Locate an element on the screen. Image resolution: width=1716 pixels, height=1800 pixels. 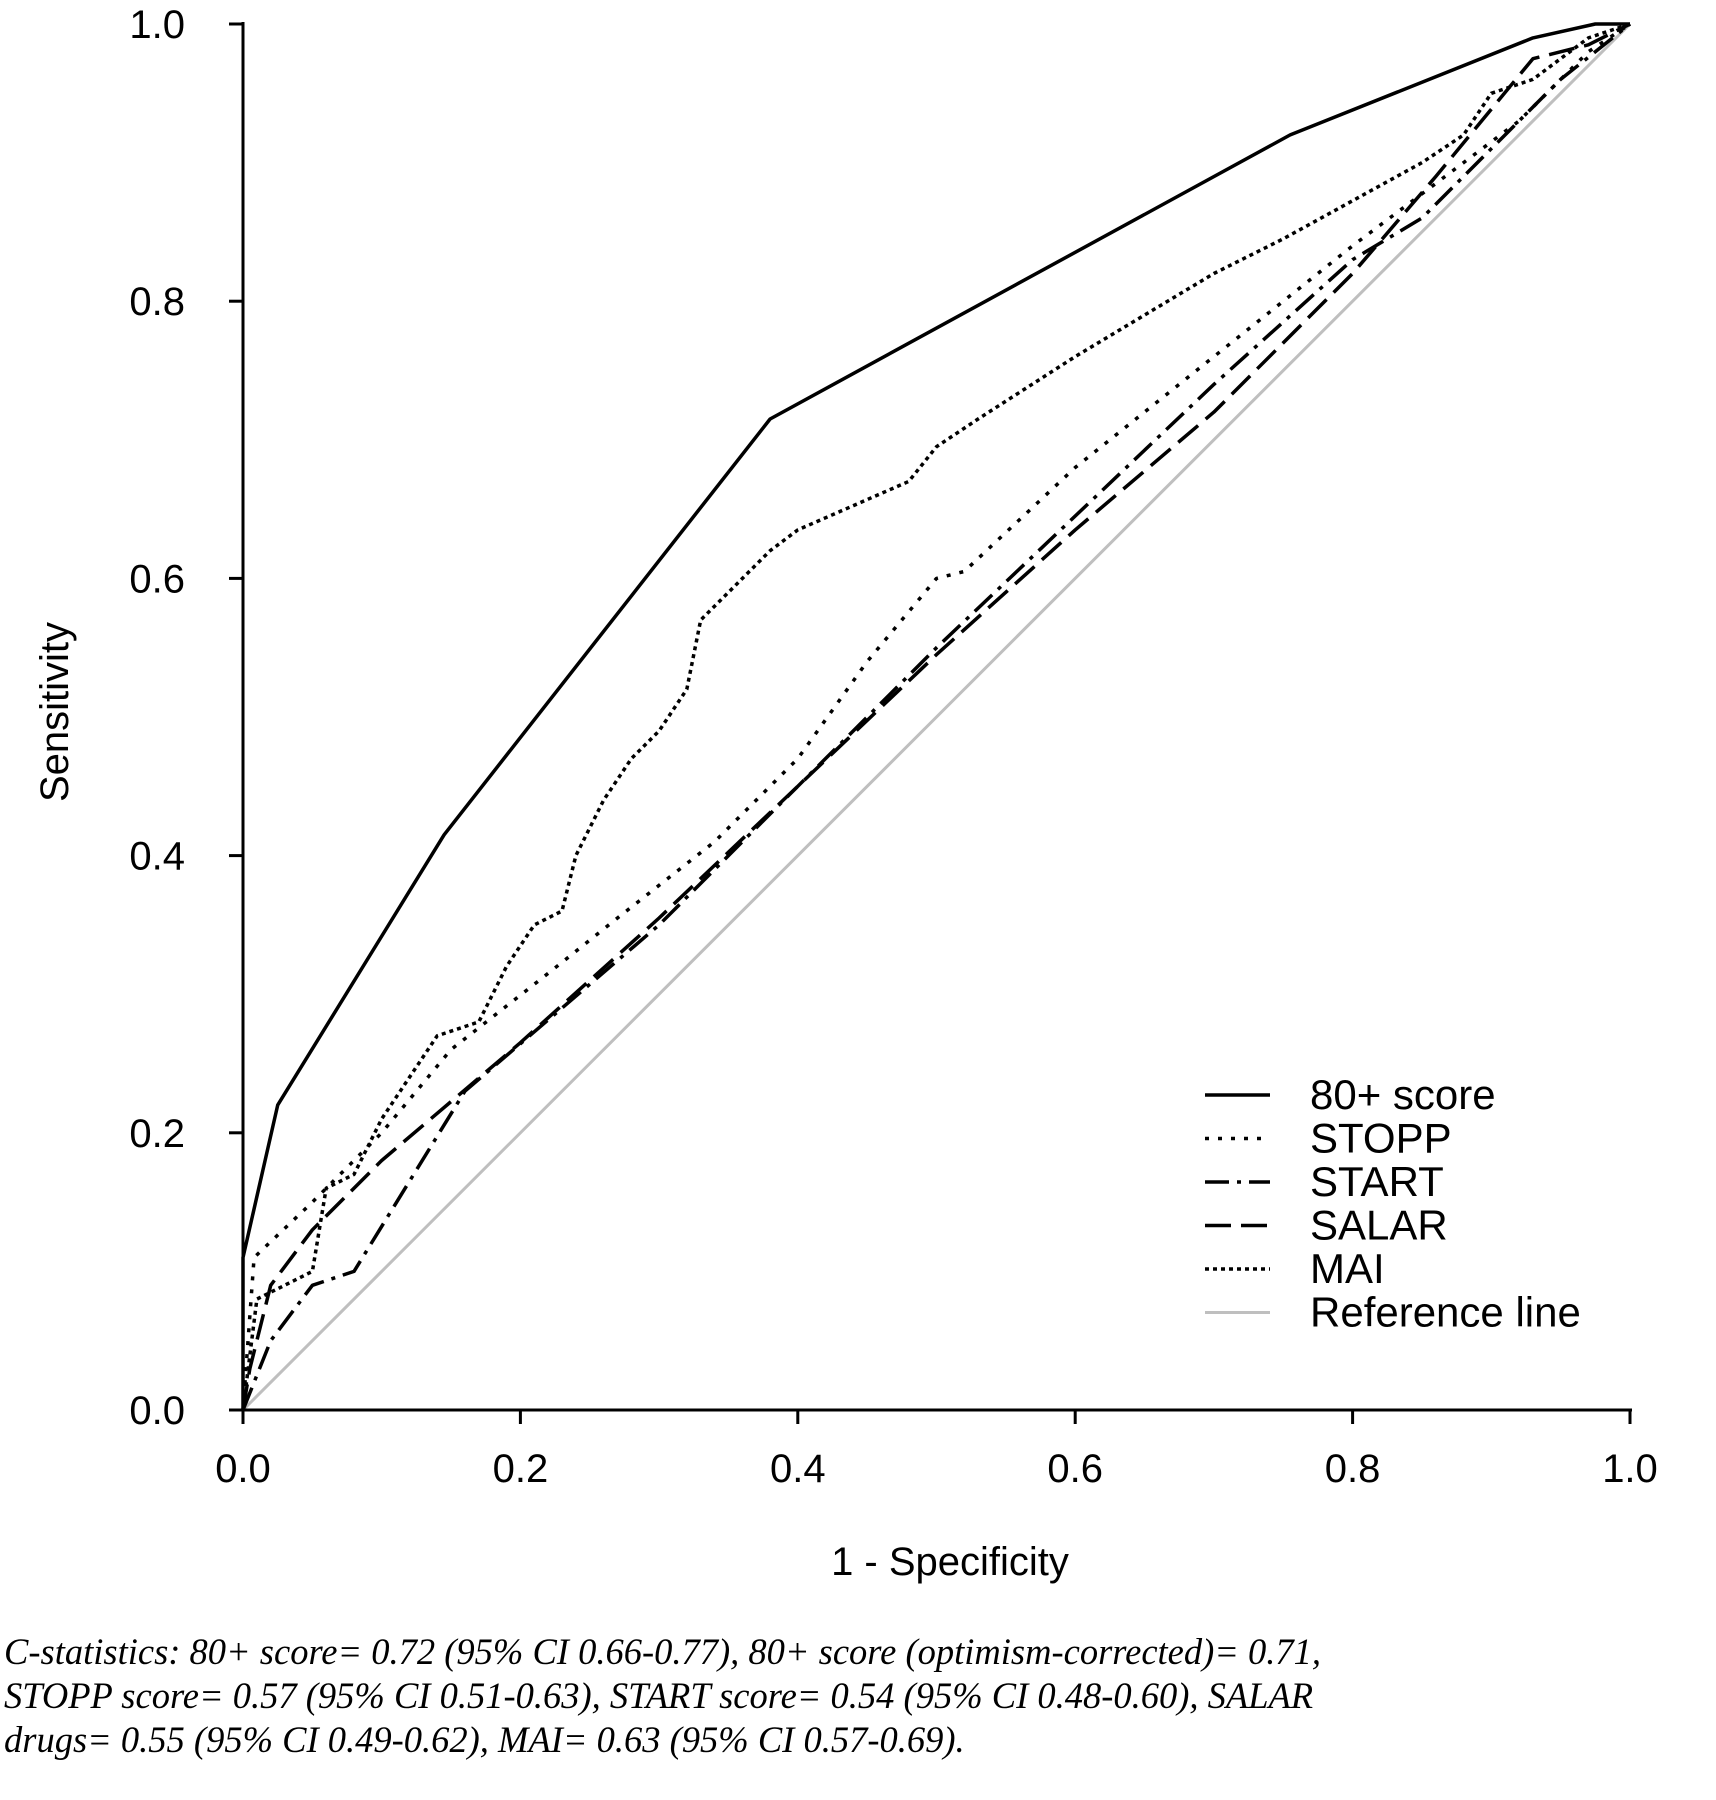
x-tick-label: 0.4 is located at coordinates (798, 1469).